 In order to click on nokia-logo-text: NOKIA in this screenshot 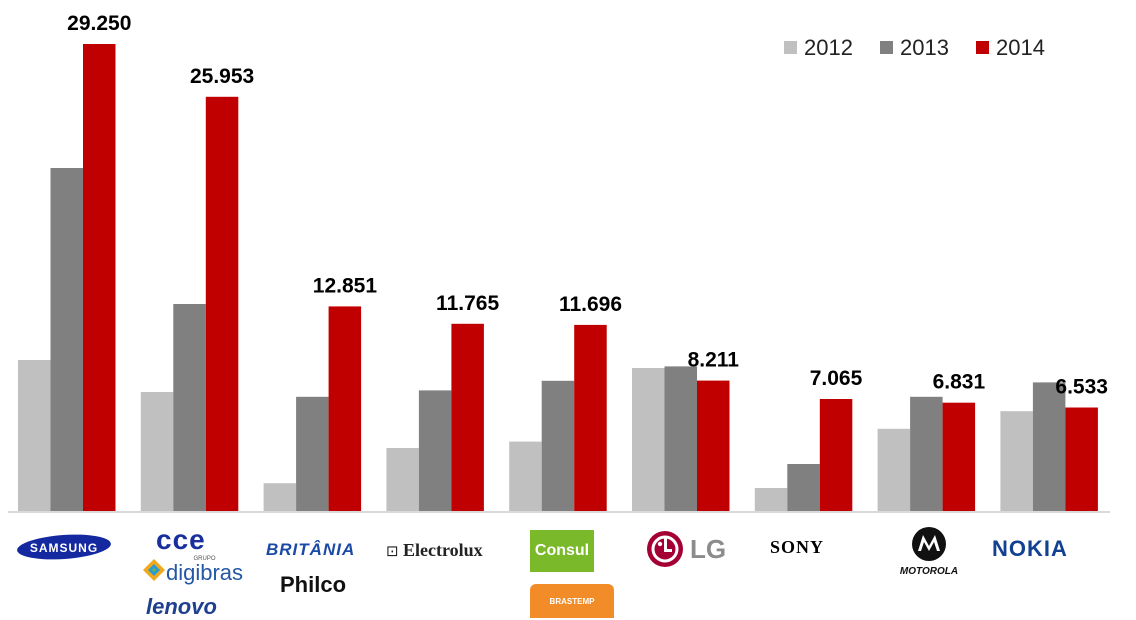, I will do `click(1030, 548)`.